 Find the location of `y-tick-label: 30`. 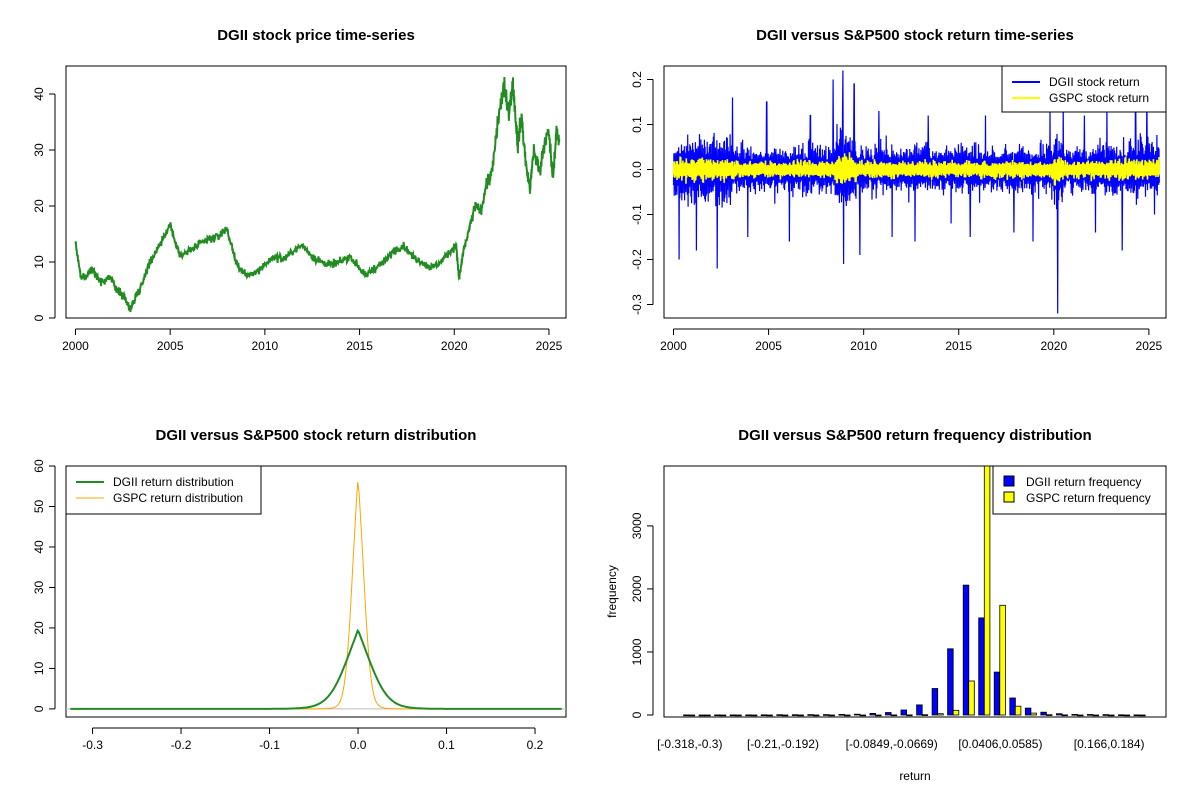

y-tick-label: 30 is located at coordinates (39, 150).